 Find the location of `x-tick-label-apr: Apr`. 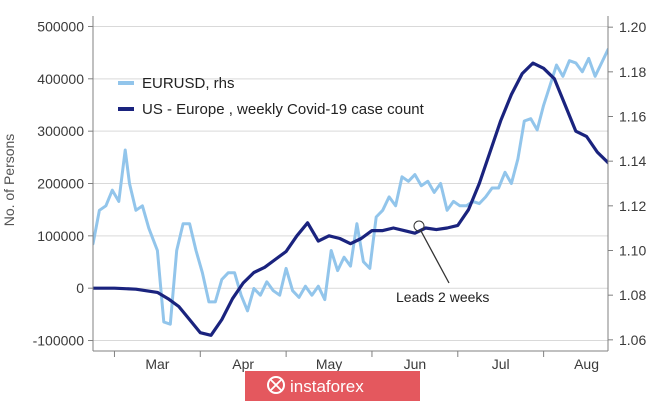

x-tick-label-apr: Apr is located at coordinates (243, 364).